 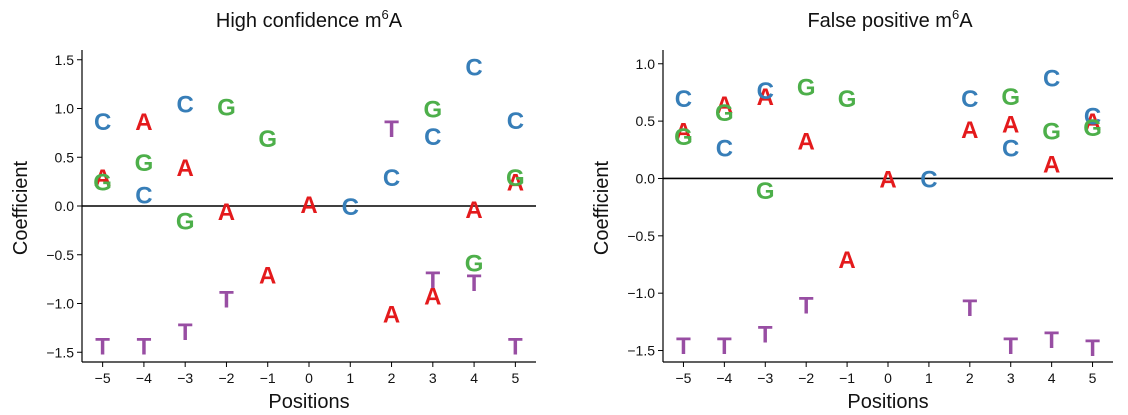 I want to click on chart-title-main: False positive m, so click(x=879, y=21).